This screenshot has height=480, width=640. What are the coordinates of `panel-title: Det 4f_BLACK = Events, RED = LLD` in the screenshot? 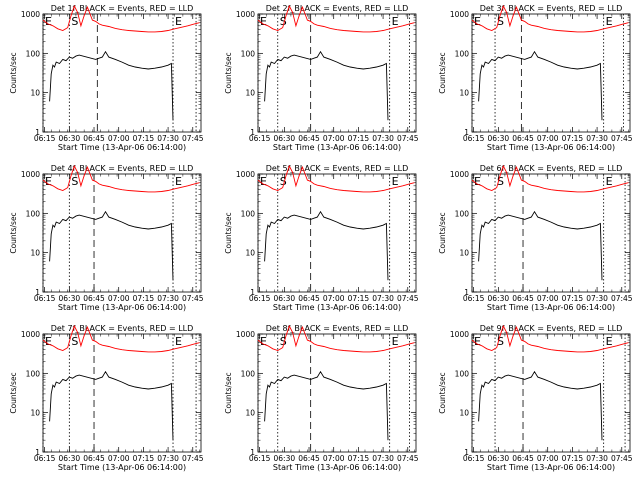 It's located at (122, 168).